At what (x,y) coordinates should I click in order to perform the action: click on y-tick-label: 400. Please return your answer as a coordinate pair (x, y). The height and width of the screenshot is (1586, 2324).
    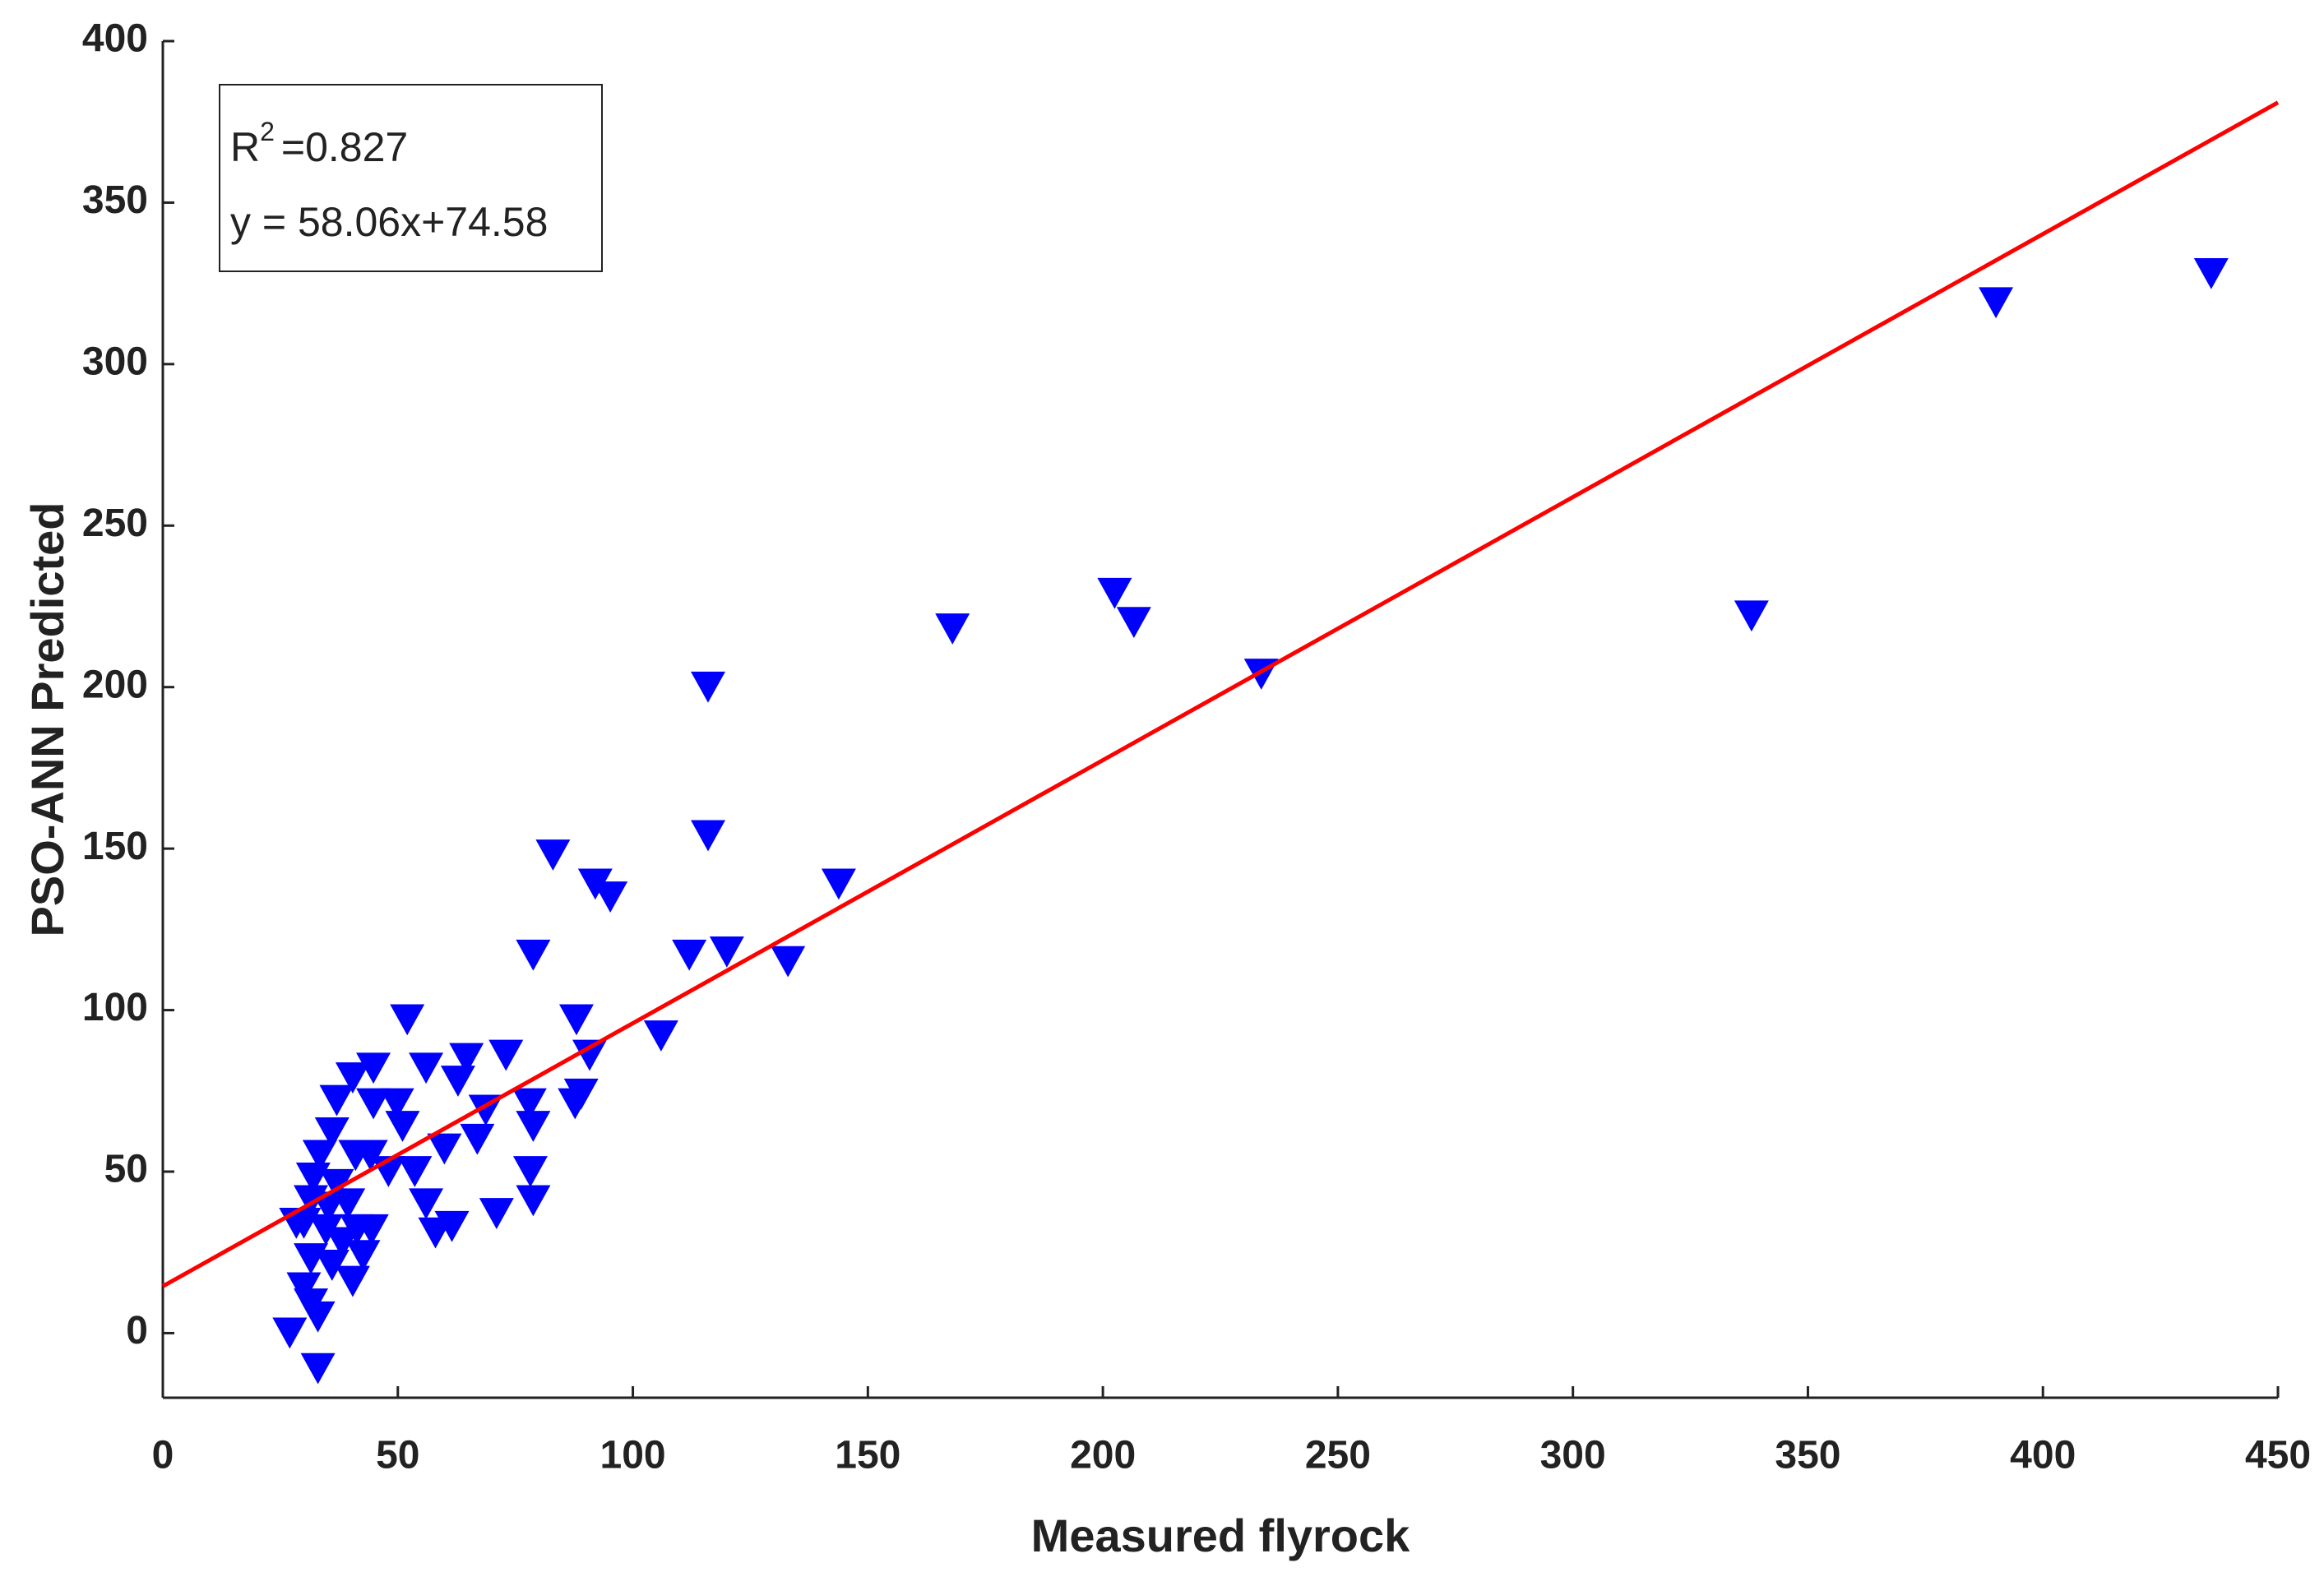
    Looking at the image, I should click on (115, 39).